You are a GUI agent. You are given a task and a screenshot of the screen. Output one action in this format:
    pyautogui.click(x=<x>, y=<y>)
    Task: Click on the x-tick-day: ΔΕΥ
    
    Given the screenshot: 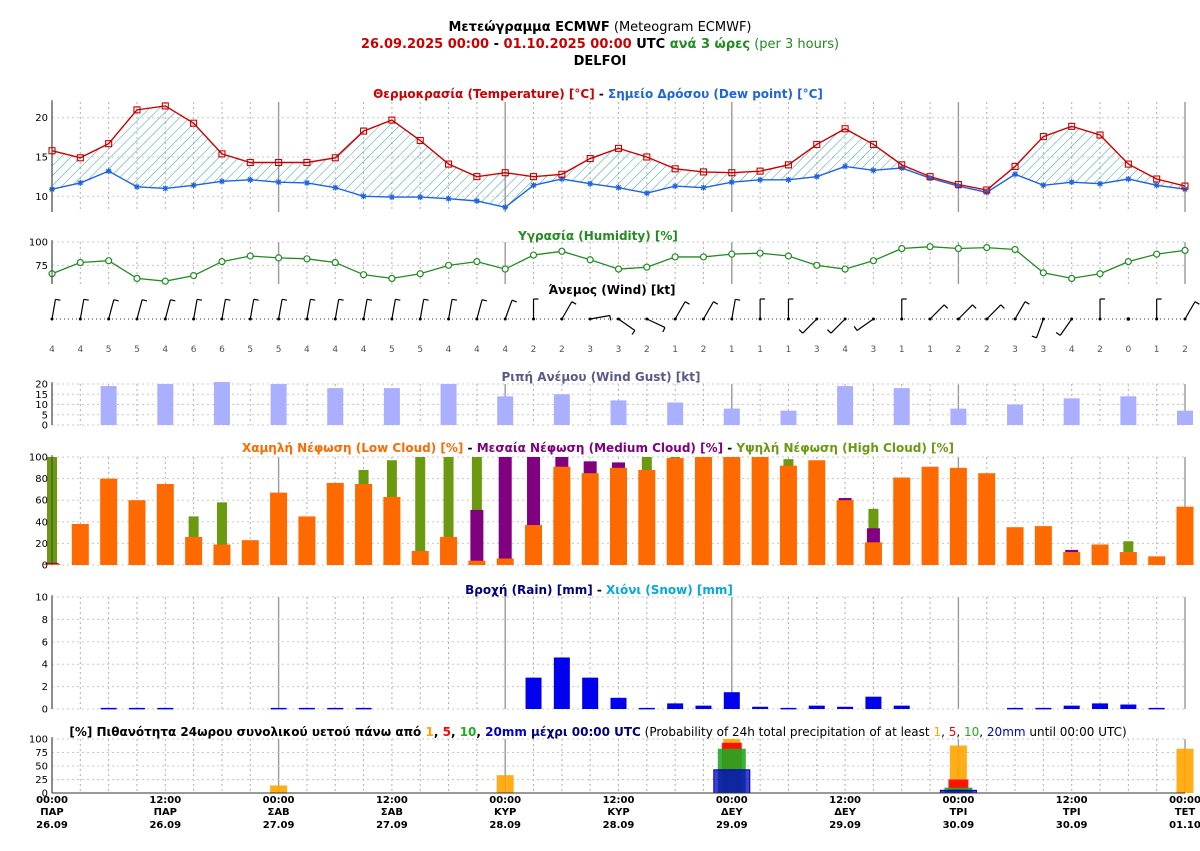 What is the action you would take?
    pyautogui.click(x=732, y=812)
    